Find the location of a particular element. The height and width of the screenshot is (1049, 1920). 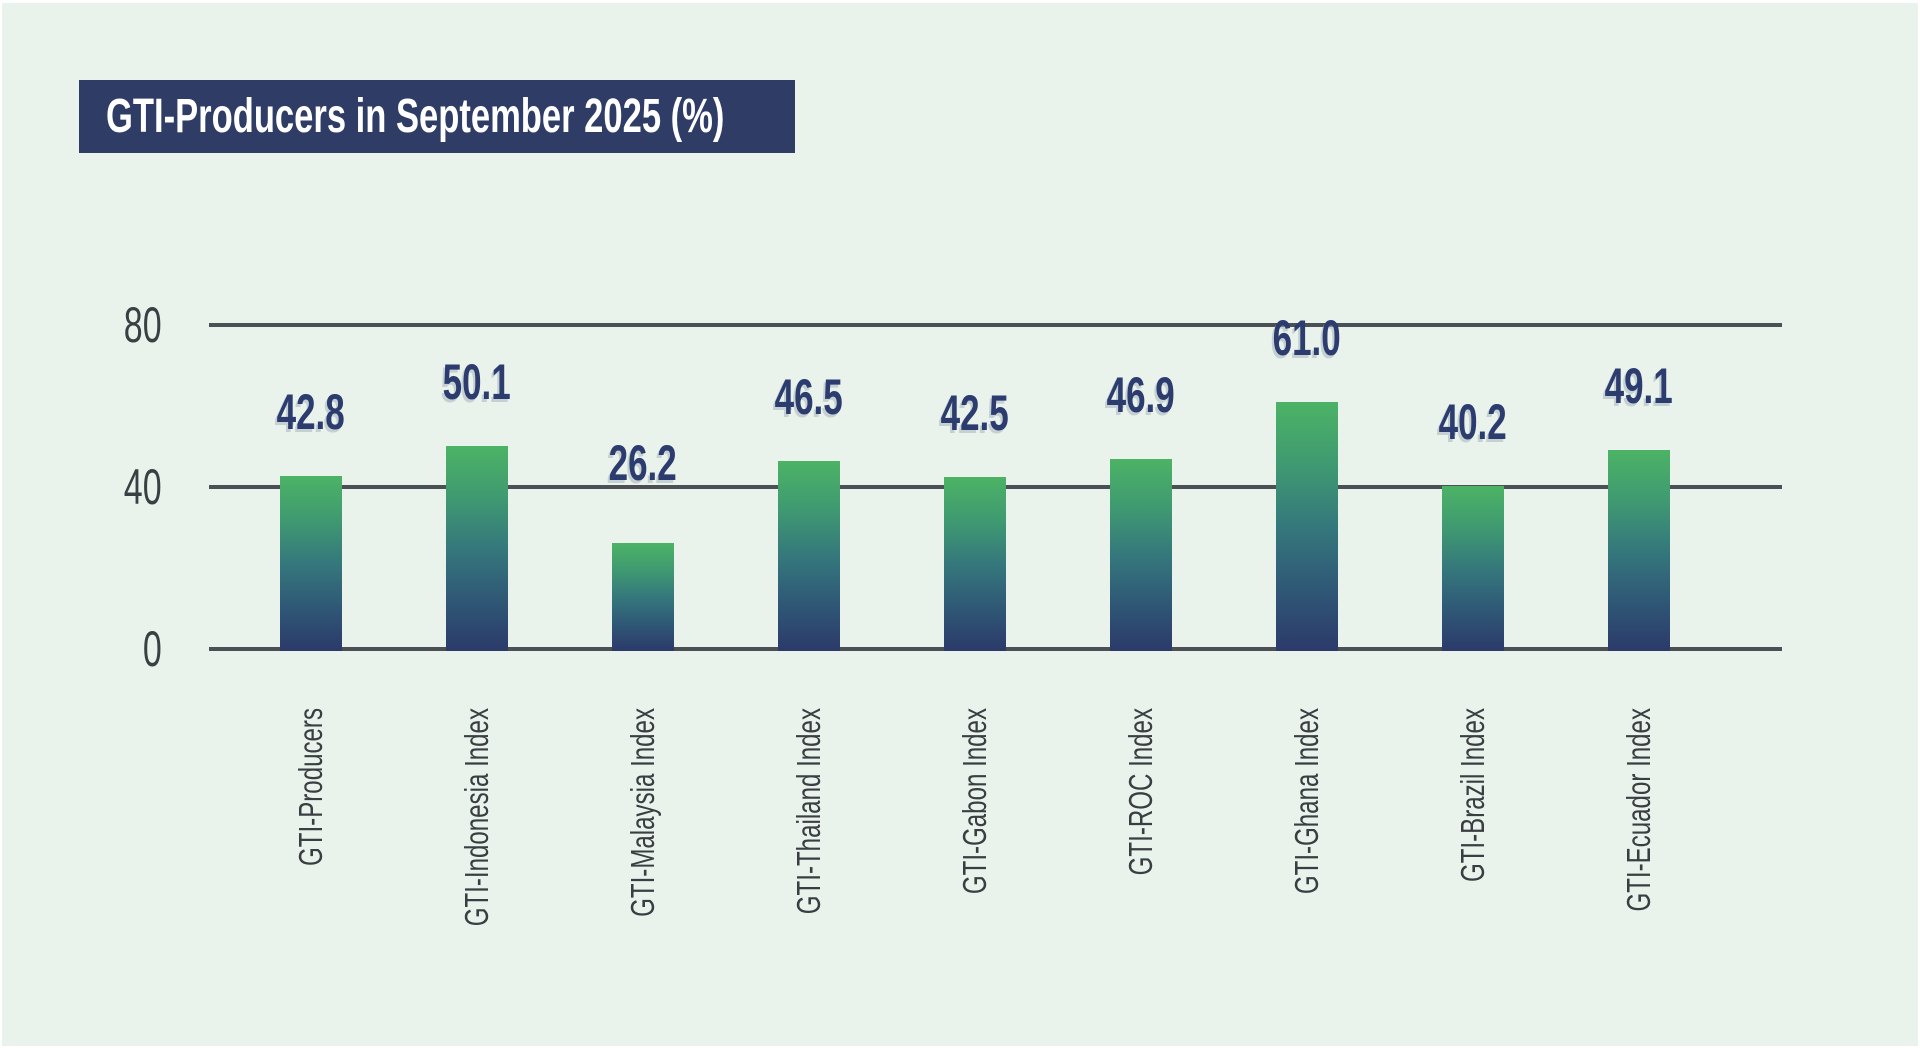

value-label-gti-indonesia-index: 50.1 is located at coordinates (477, 382).